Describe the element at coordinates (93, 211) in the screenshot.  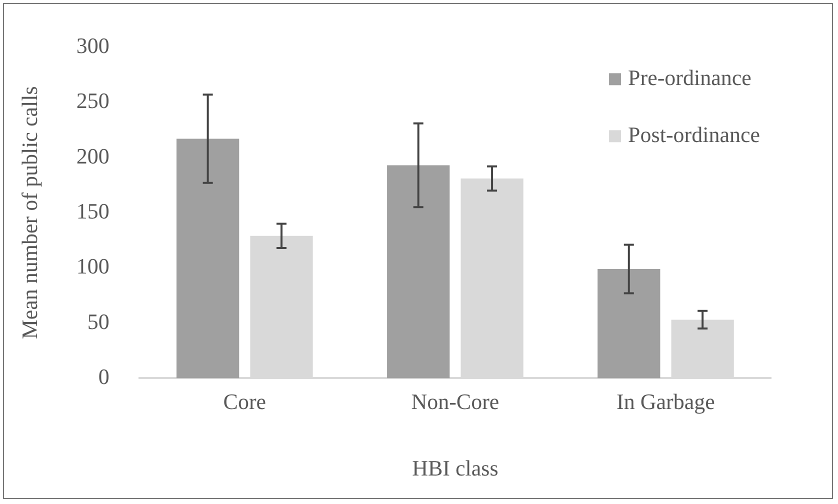
I see `y-tick-label: 150` at that location.